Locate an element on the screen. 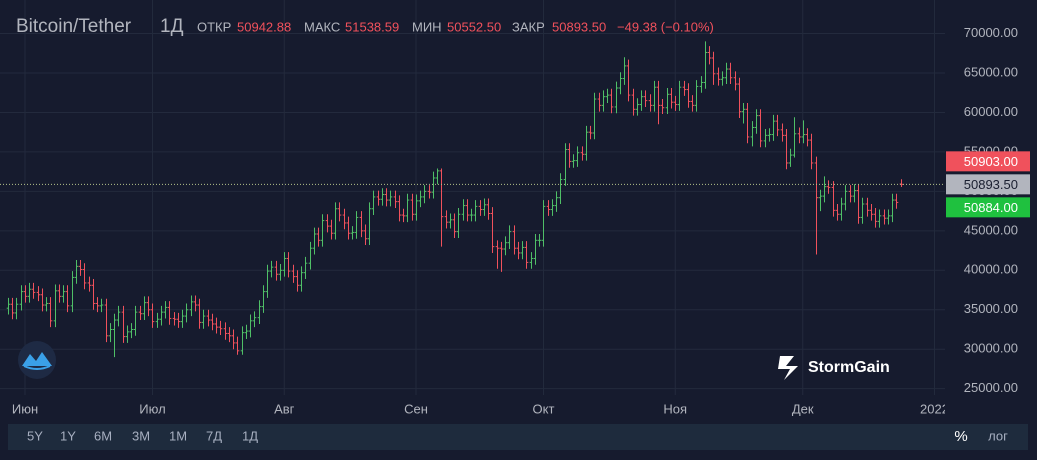 The image size is (1037, 460). x-tick-label: Авг is located at coordinates (284, 408).